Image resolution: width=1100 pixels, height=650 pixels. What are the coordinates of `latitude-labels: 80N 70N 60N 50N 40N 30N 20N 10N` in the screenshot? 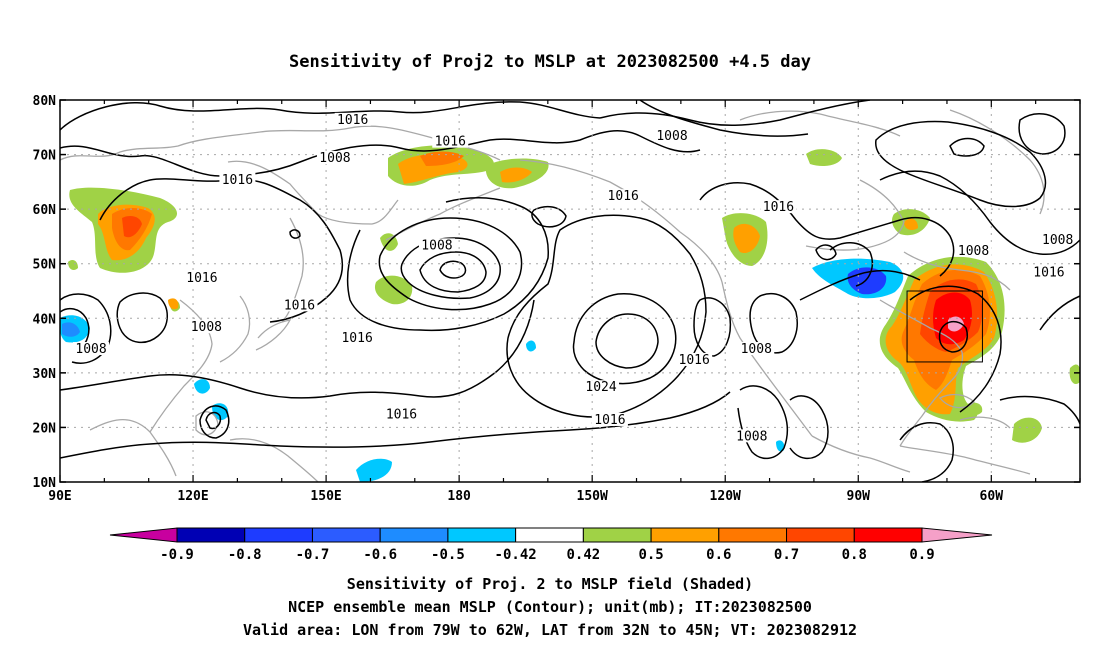 It's located at (45, 292).